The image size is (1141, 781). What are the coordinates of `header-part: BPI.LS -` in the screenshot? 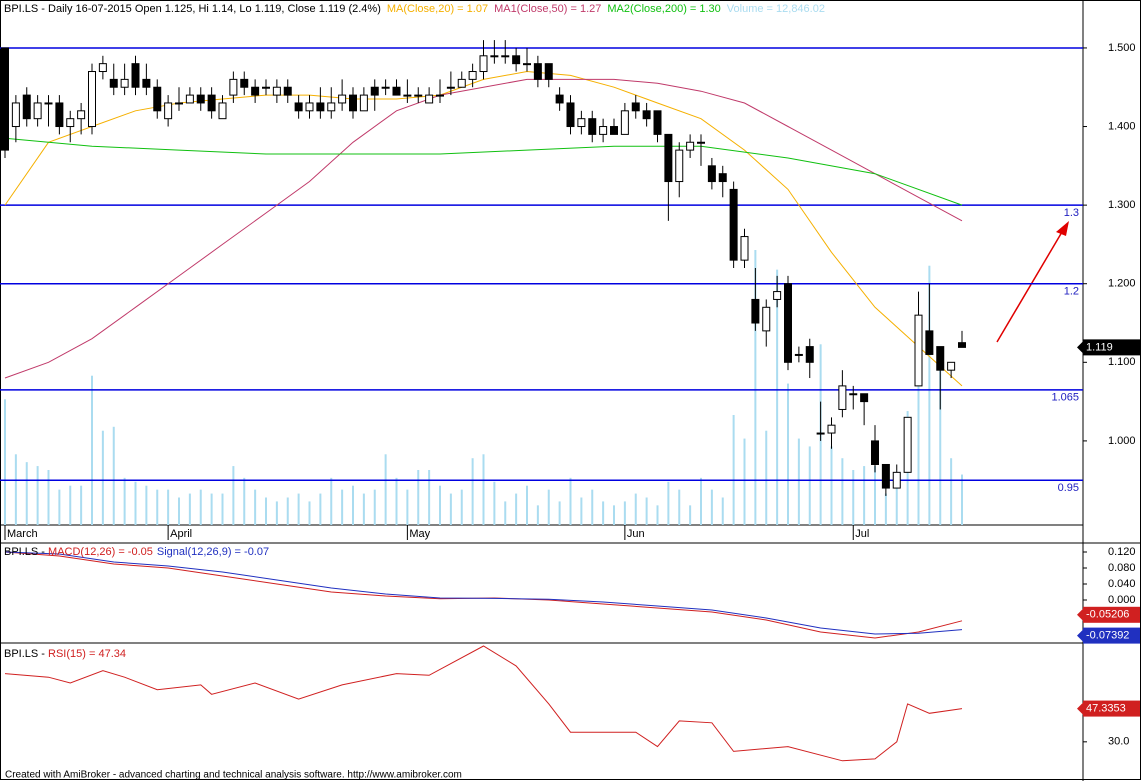 It's located at (26, 552).